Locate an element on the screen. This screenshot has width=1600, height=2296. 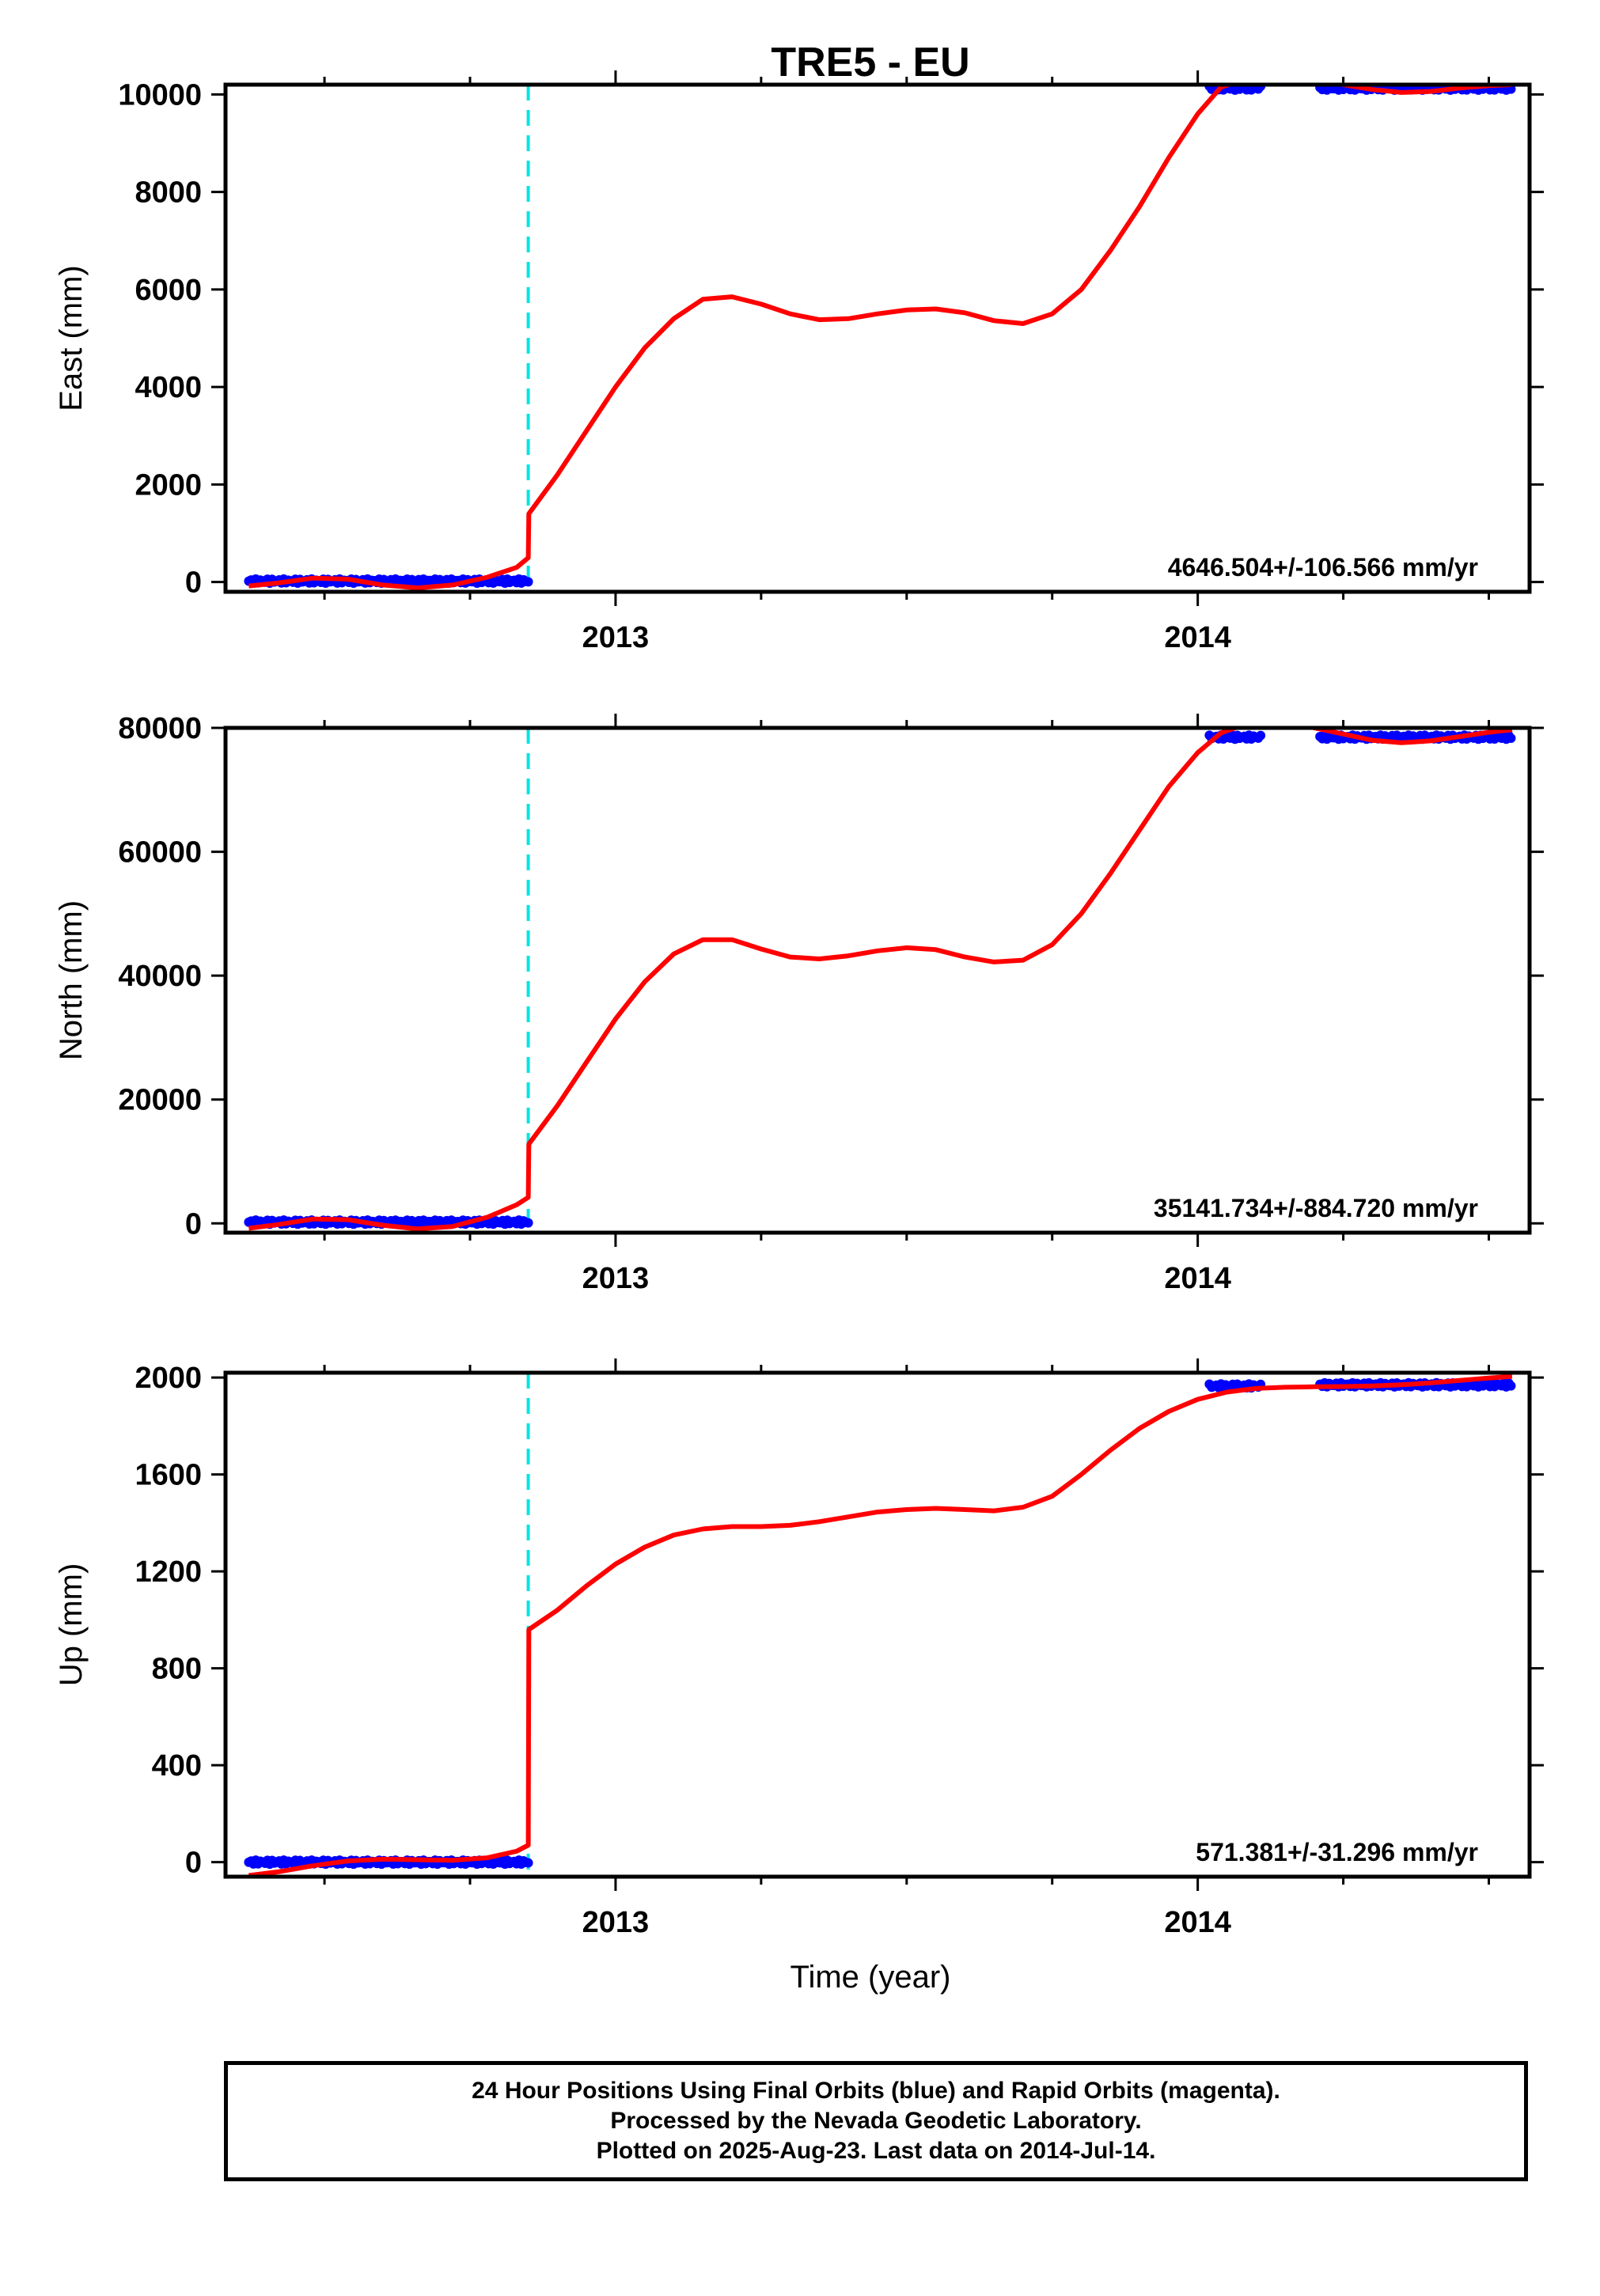
y-tick-label: 6000 is located at coordinates (168, 290).